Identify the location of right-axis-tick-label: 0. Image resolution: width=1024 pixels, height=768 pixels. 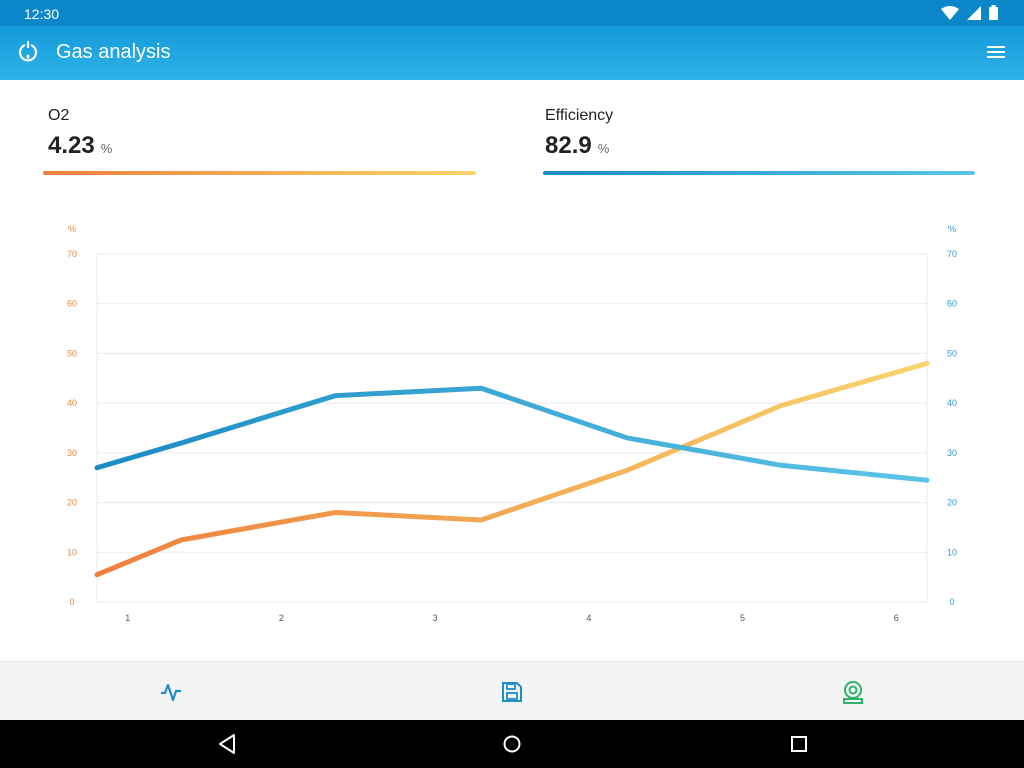
(951, 602).